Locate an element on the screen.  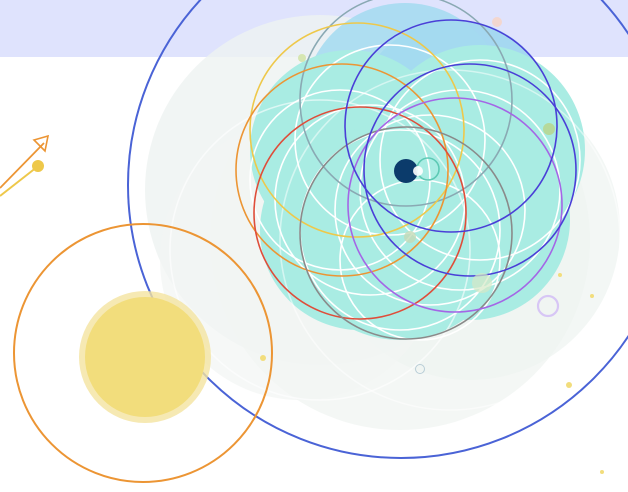
gray-orbit is located at coordinates (406, 103).